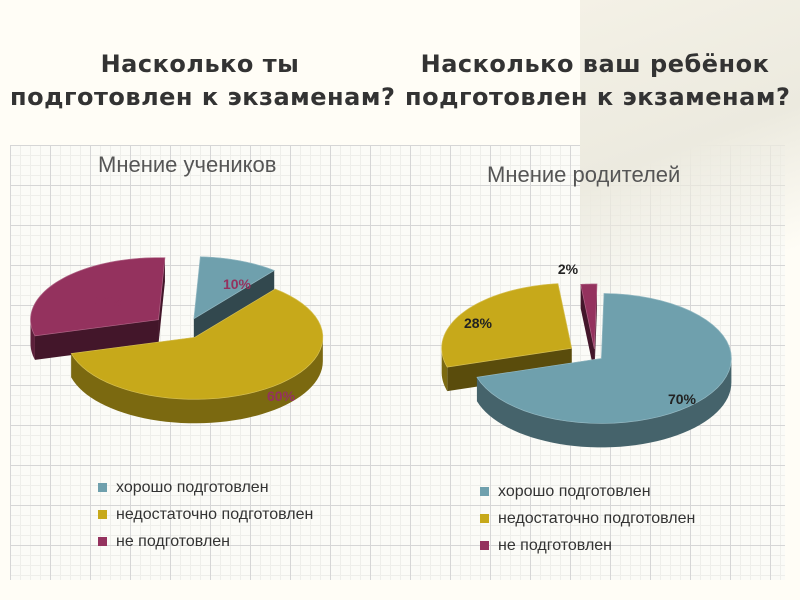 The image size is (800, 600). What do you see at coordinates (109, 301) in the screenshot?
I see `pie-data-label: 30%` at bounding box center [109, 301].